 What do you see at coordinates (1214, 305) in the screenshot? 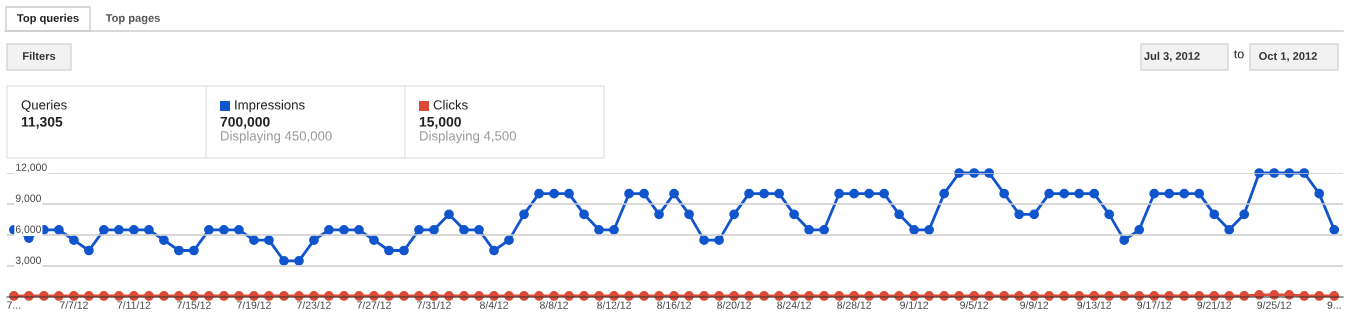
I see `x-tick-label: 9/21/12` at bounding box center [1214, 305].